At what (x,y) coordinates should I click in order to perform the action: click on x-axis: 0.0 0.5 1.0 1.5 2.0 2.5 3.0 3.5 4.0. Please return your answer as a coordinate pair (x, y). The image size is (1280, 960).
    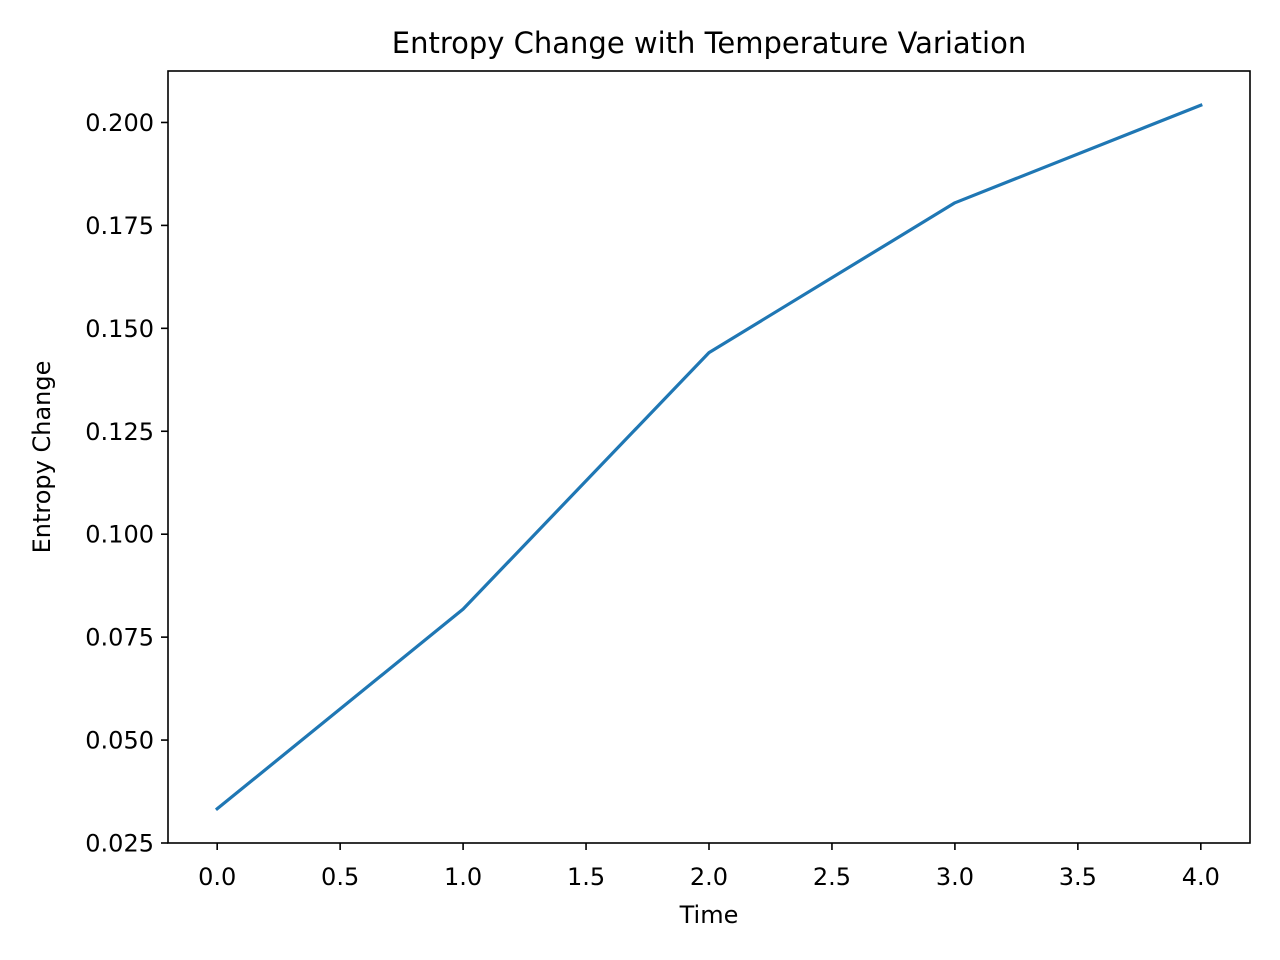
    Looking at the image, I should click on (709, 867).